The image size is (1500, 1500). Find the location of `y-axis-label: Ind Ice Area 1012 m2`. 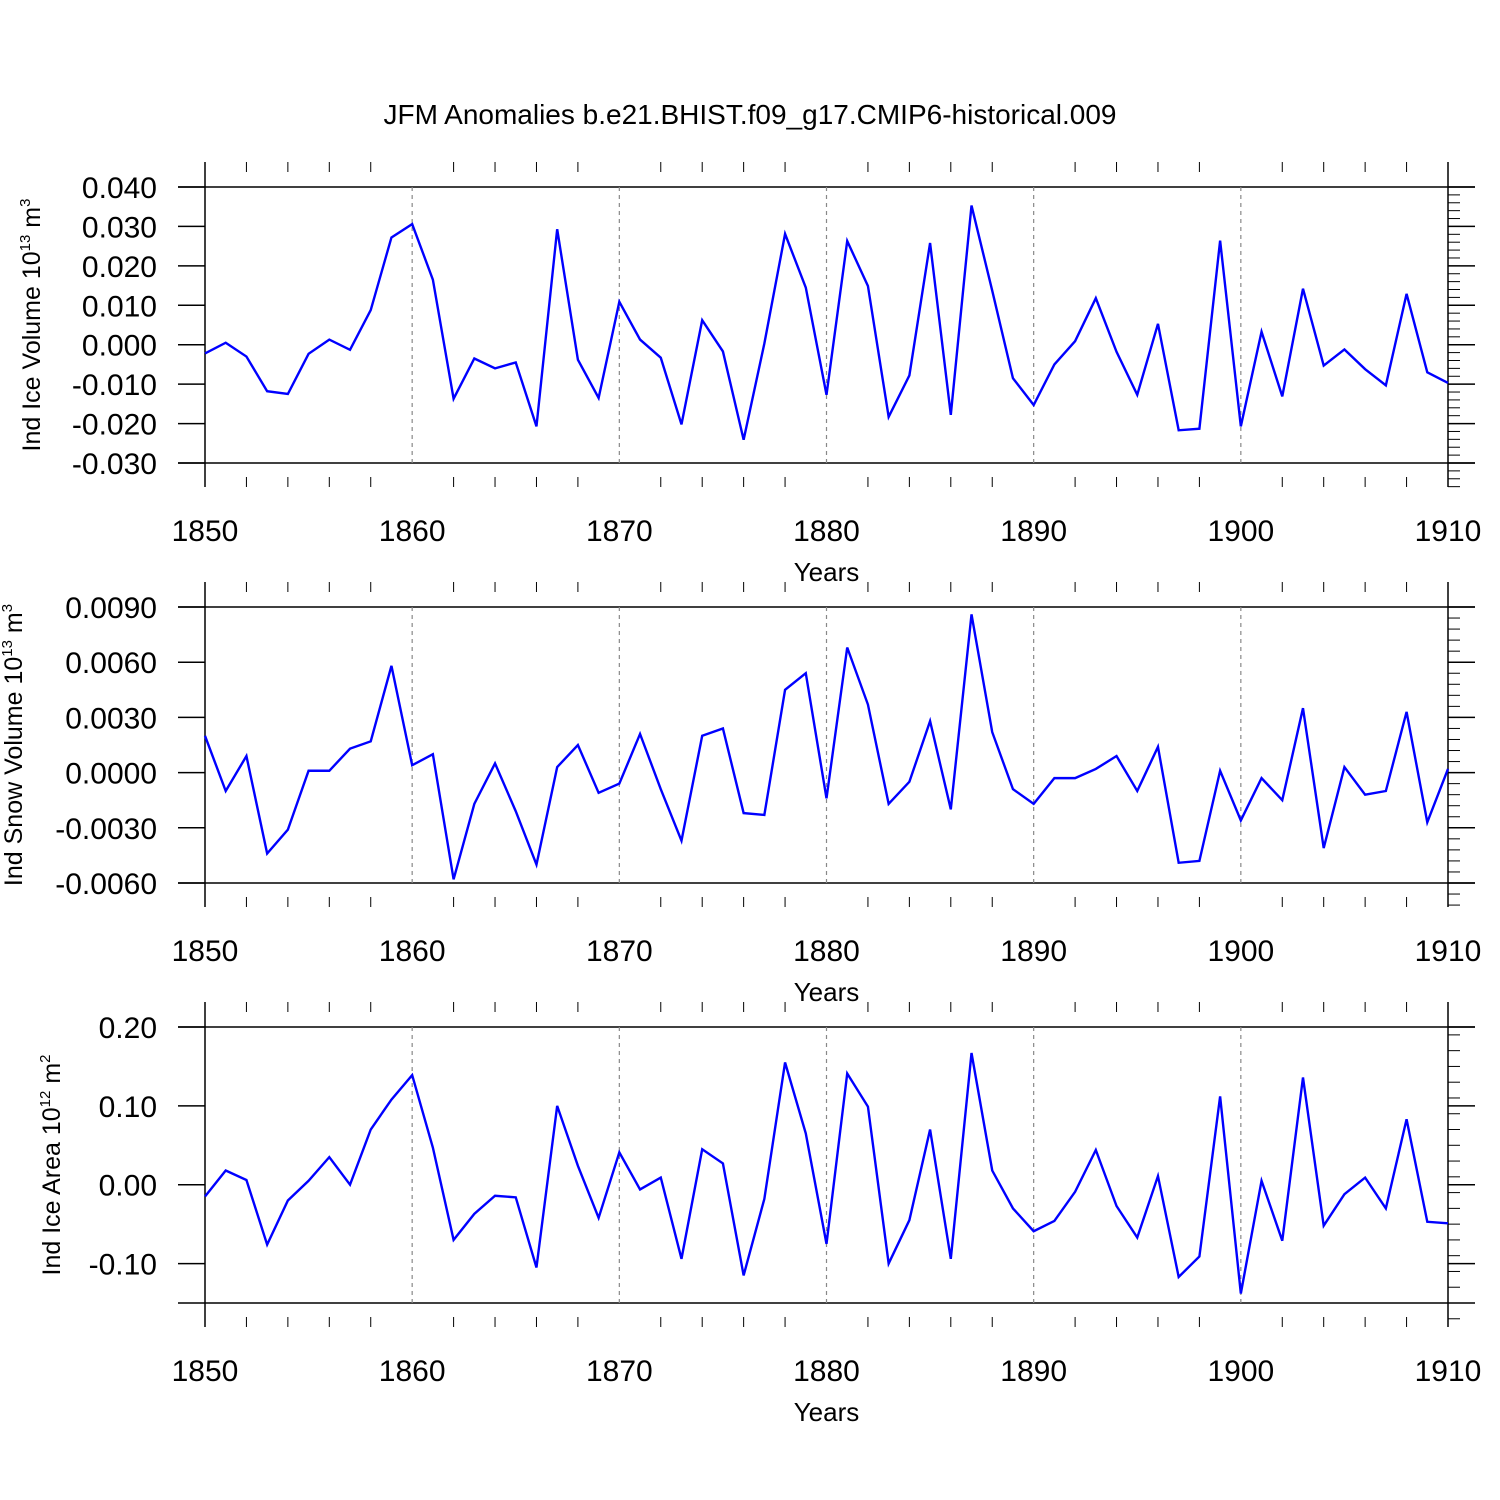

y-axis-label: Ind Ice Area 1012 m2 is located at coordinates (51, 1165).